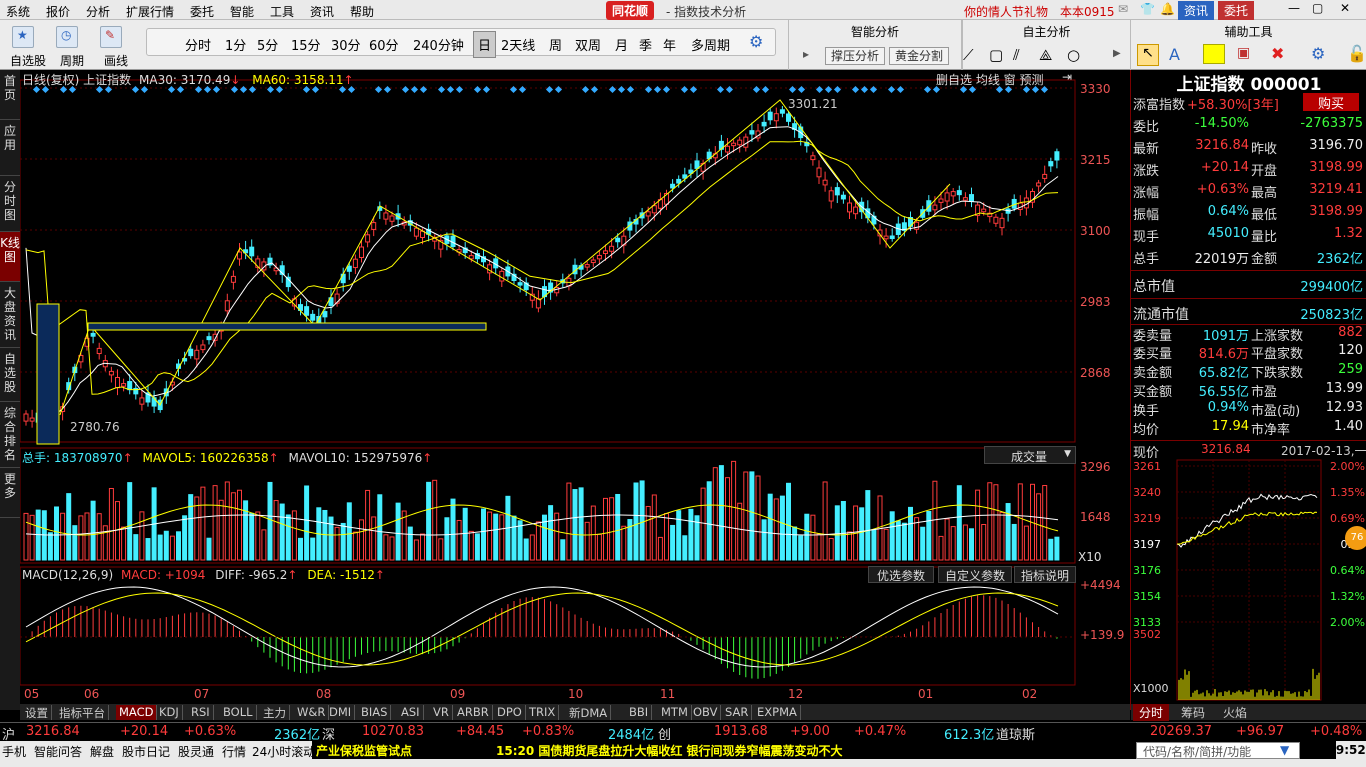 The width and height of the screenshot is (1366, 767). What do you see at coordinates (855, 56) in the screenshot?
I see `support-resistance-button: 撑压分析` at bounding box center [855, 56].